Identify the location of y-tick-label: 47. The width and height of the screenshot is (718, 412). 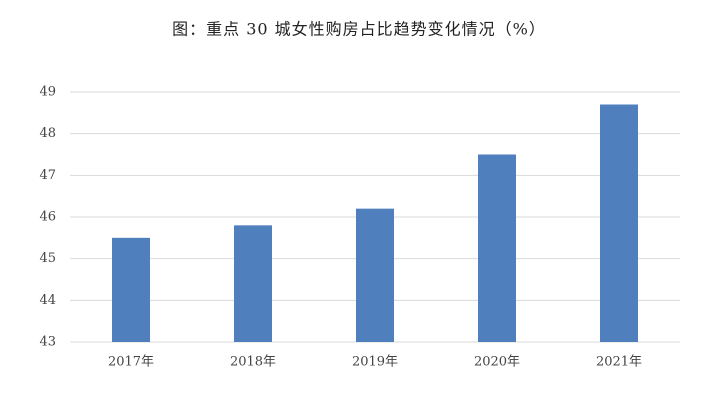
(47, 175).